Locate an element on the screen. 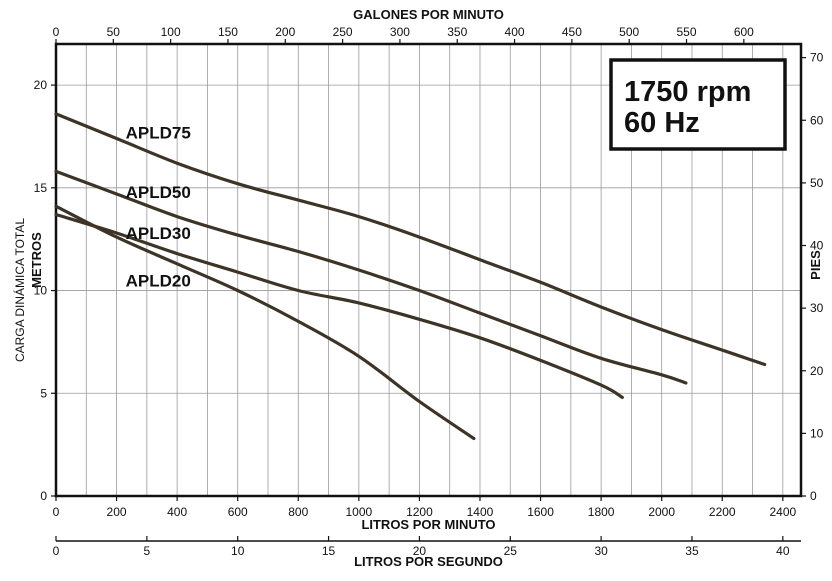 The width and height of the screenshot is (832, 581). x-tick-label: 1200 is located at coordinates (419, 512).